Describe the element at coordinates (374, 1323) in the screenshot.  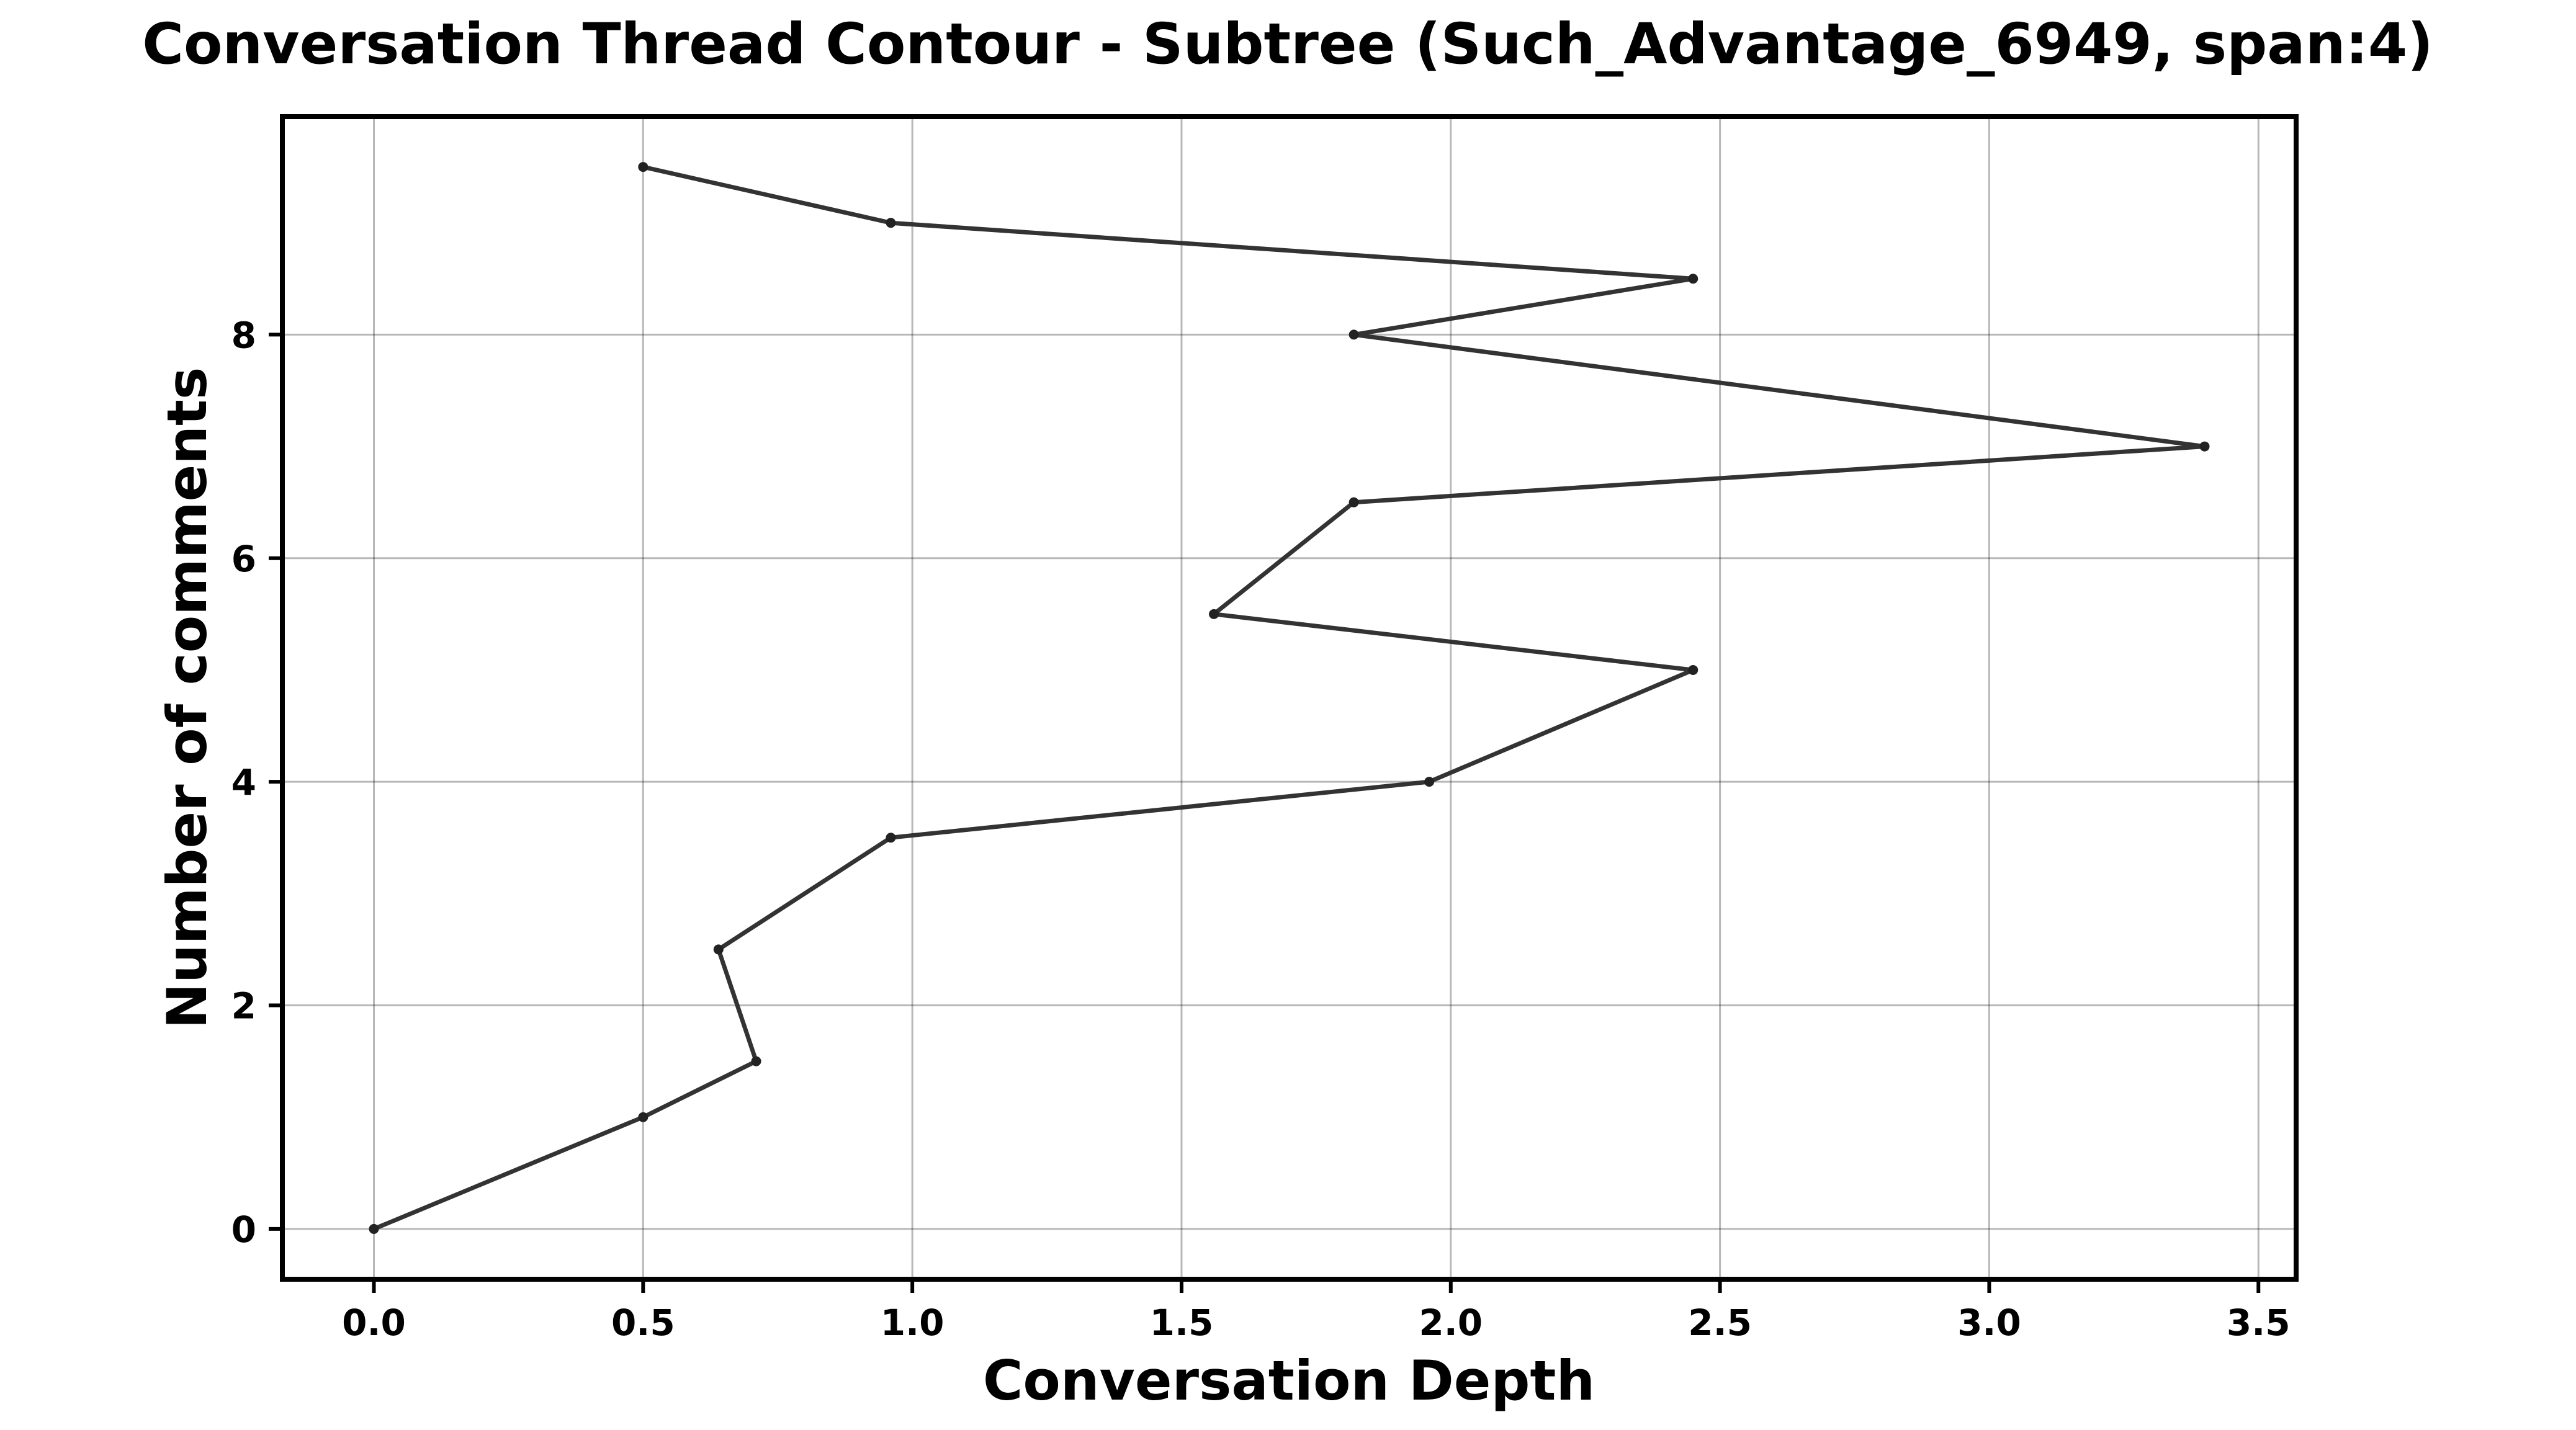
I see `x-tick-label: 0.0` at that location.